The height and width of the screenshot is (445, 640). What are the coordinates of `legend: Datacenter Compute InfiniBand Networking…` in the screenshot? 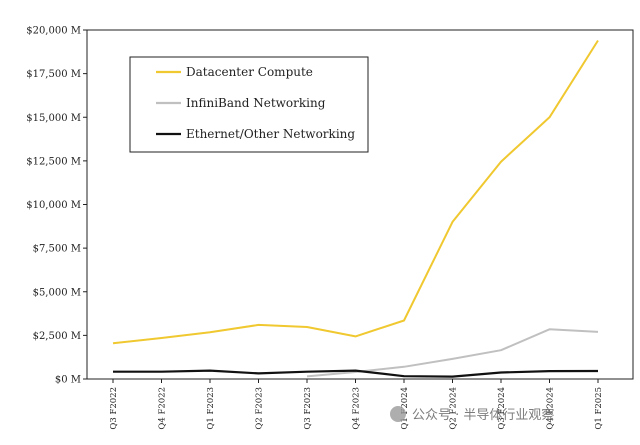 It's located at (249, 104).